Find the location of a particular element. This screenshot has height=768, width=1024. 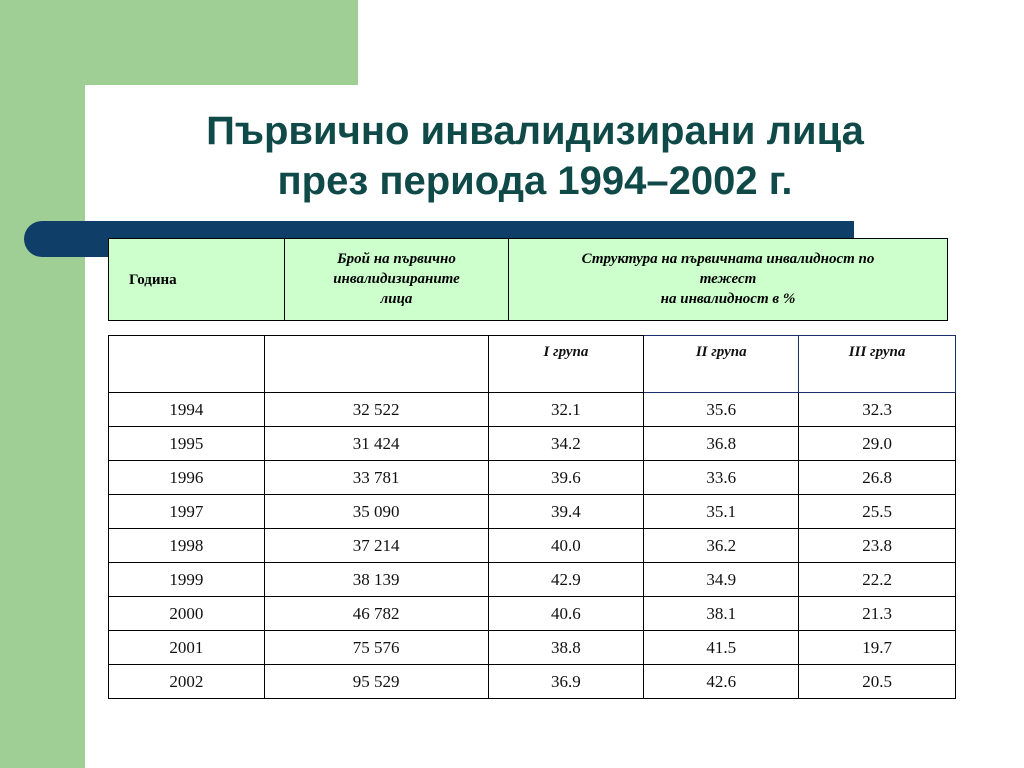

header-structure-line-1: Структура на първичната инвалидност по is located at coordinates (728, 259).